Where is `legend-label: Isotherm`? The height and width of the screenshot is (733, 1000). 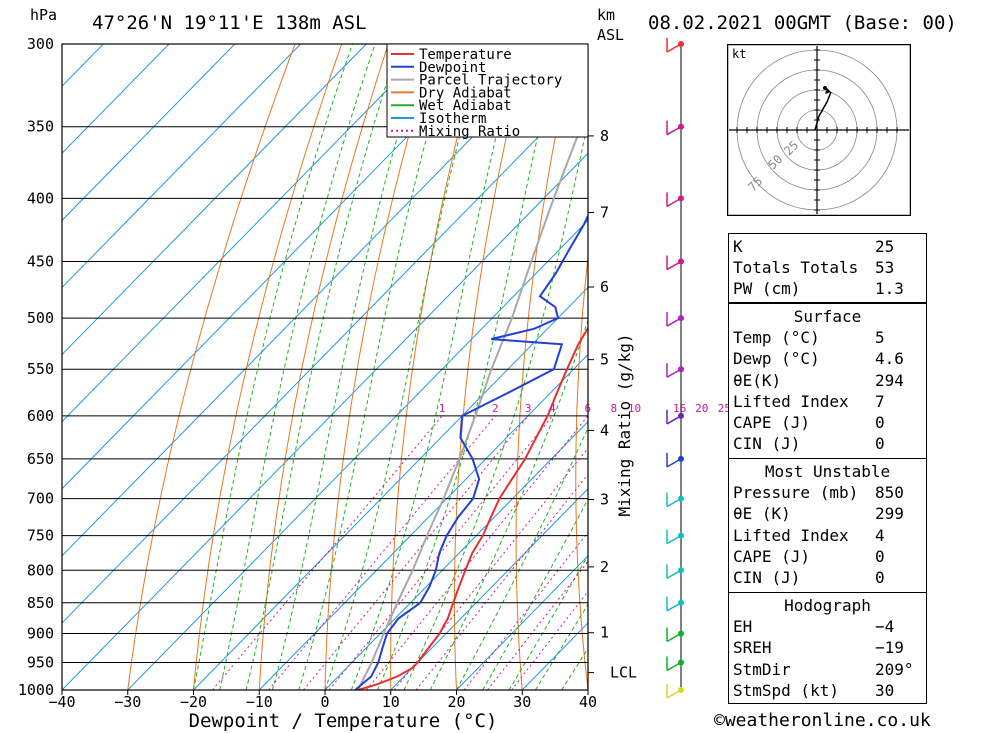 legend-label: Isotherm is located at coordinates (452, 119).